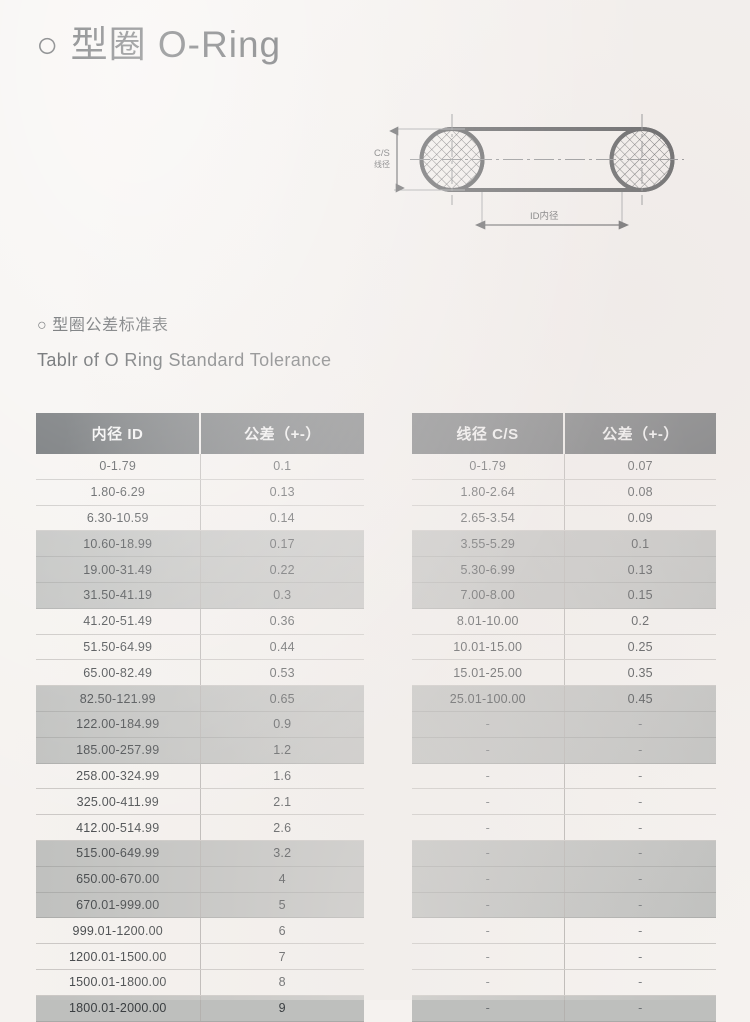 This screenshot has height=1022, width=750. I want to click on cell-tolerance: 0.14, so click(282, 518).